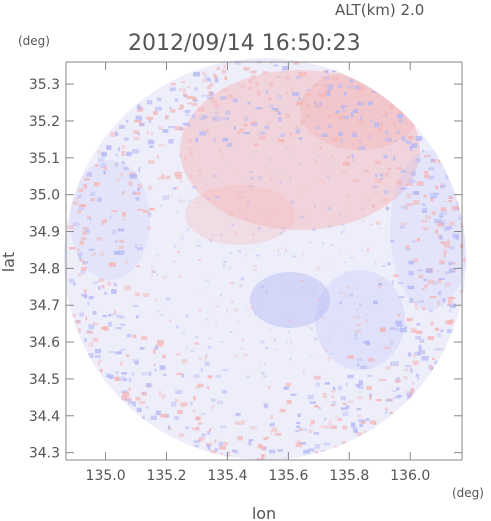  I want to click on x-tick-label: 135.4, so click(227, 476).